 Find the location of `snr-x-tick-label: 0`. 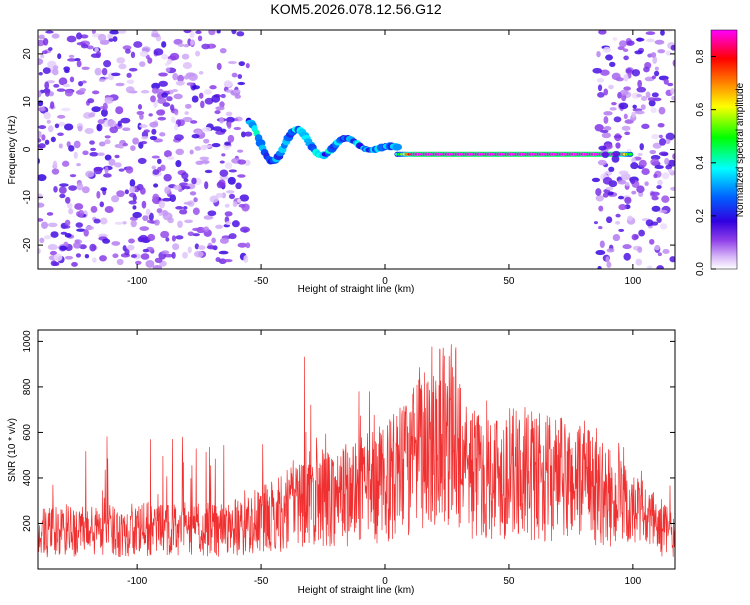

snr-x-tick-label: 0 is located at coordinates (385, 581).